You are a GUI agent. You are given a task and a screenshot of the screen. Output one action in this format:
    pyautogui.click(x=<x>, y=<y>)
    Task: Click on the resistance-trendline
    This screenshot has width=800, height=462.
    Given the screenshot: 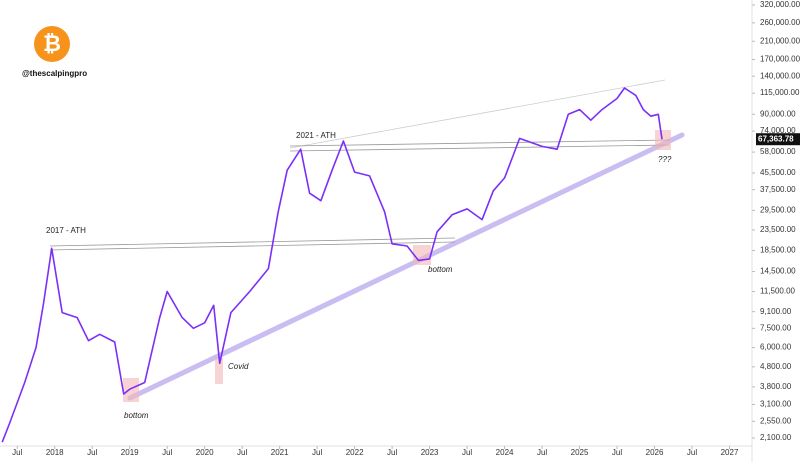 What is the action you would take?
    pyautogui.click(x=477, y=114)
    